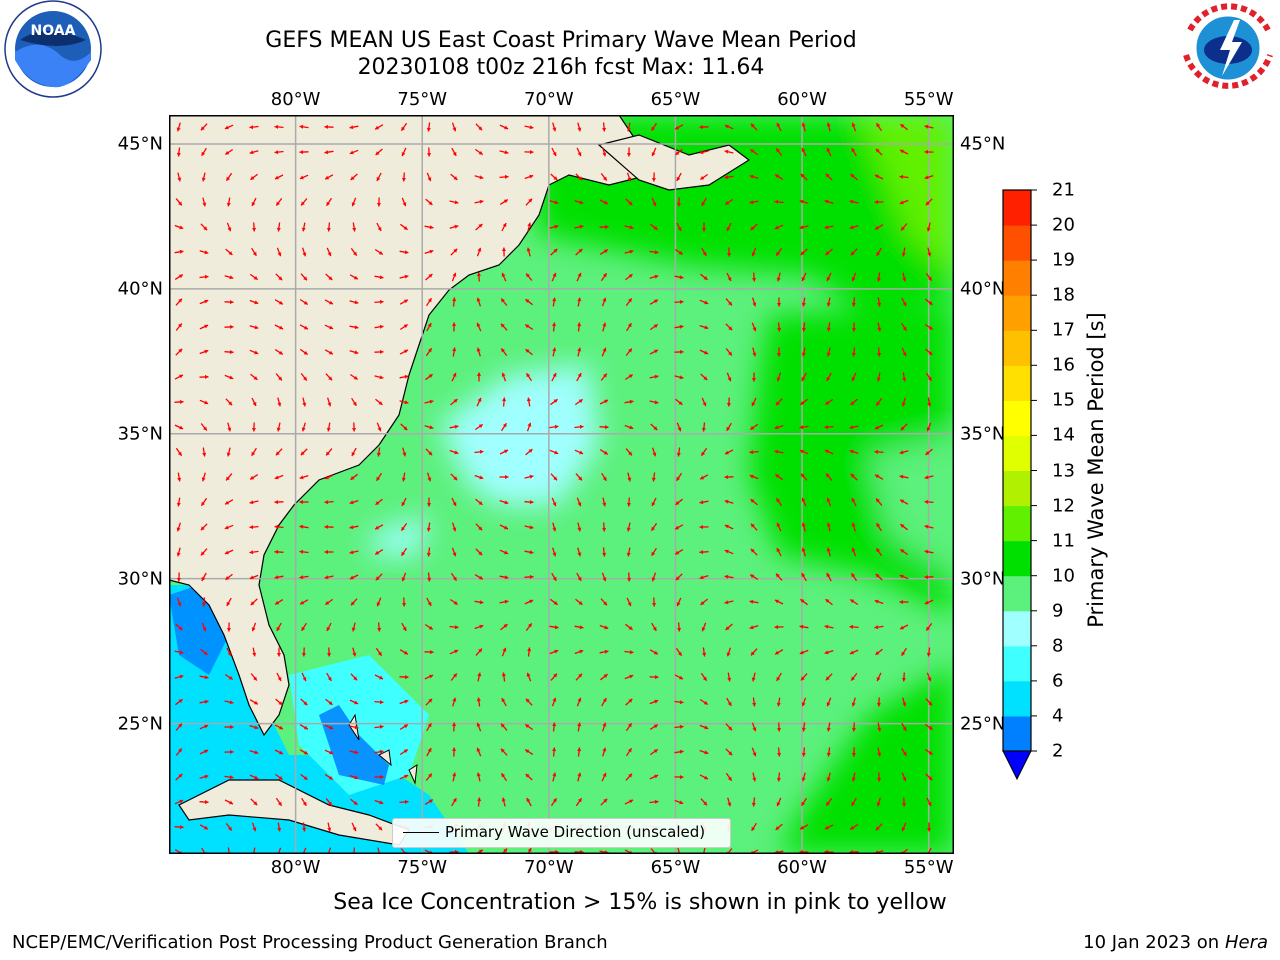  Describe the element at coordinates (295, 867) in the screenshot. I see `lon-tick-label-bottom: 80°W` at that location.